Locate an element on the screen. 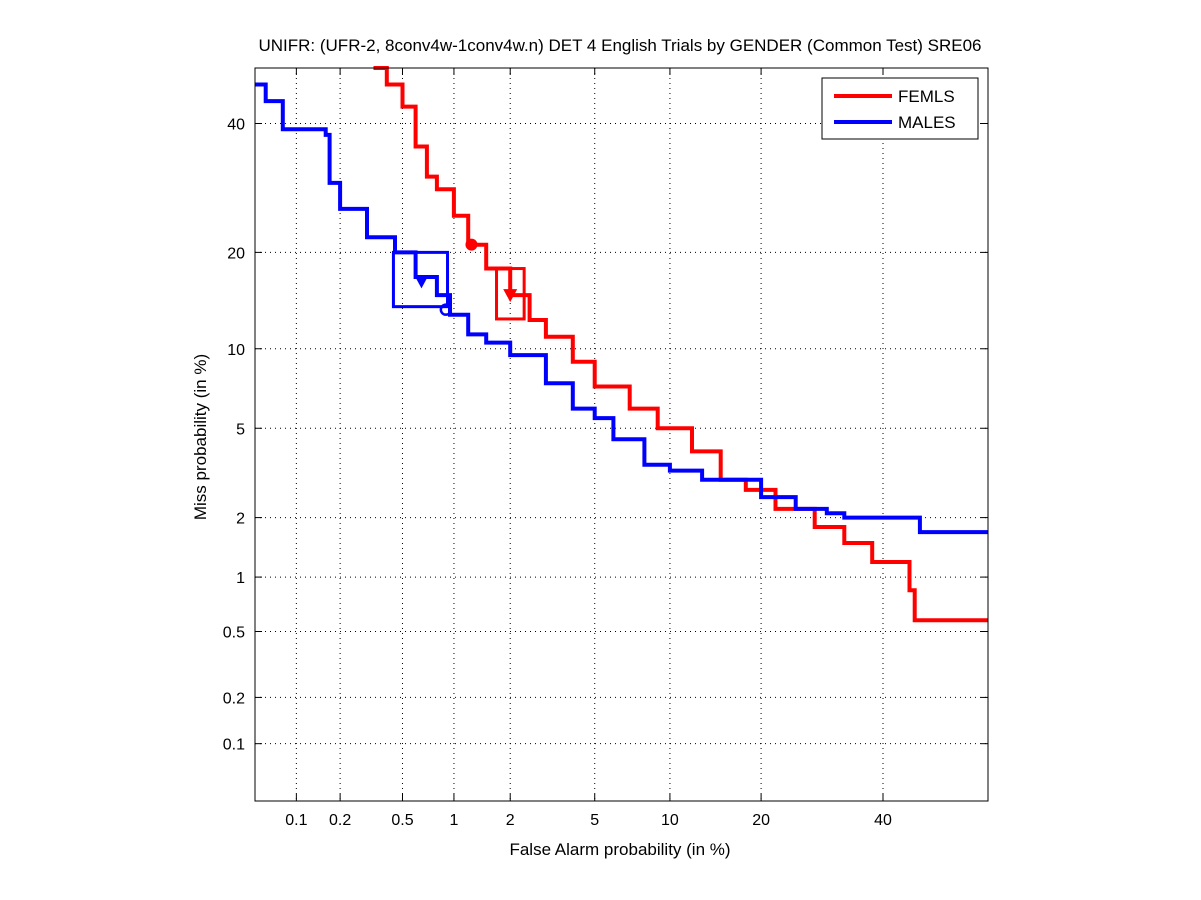  confidence-box-femls is located at coordinates (510, 294).